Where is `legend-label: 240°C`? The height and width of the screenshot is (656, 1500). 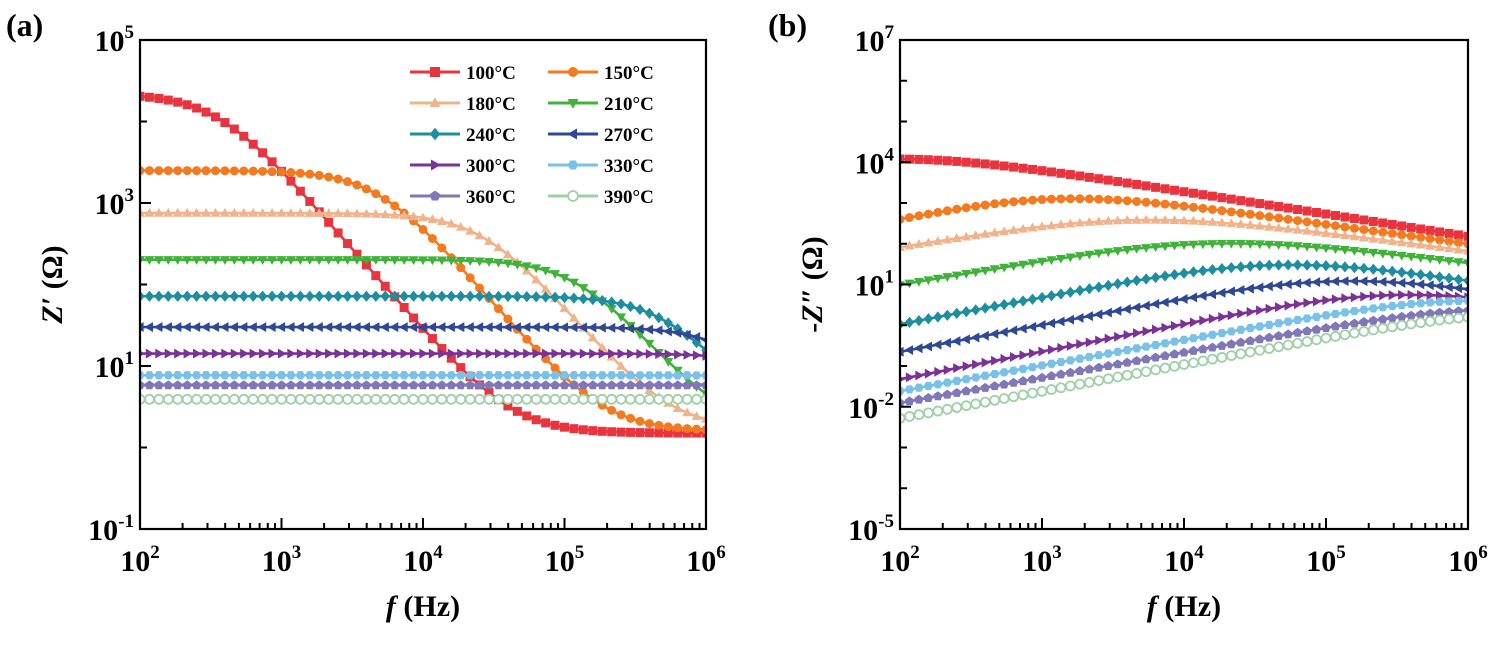 legend-label: 240°C is located at coordinates (491, 135).